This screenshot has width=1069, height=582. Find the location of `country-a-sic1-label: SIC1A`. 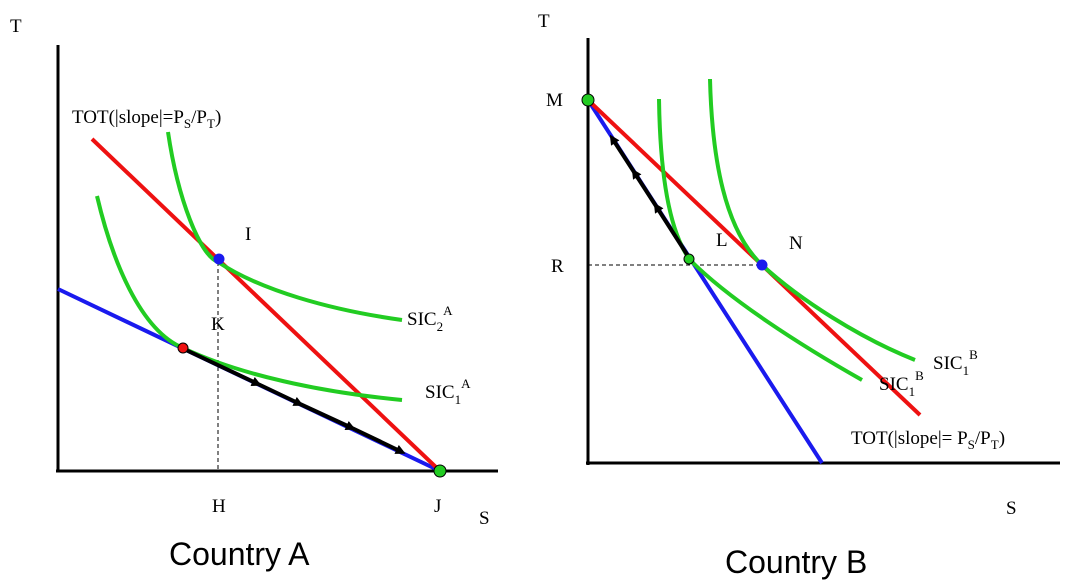

country-a-sic1-label: SIC1A is located at coordinates (448, 391).